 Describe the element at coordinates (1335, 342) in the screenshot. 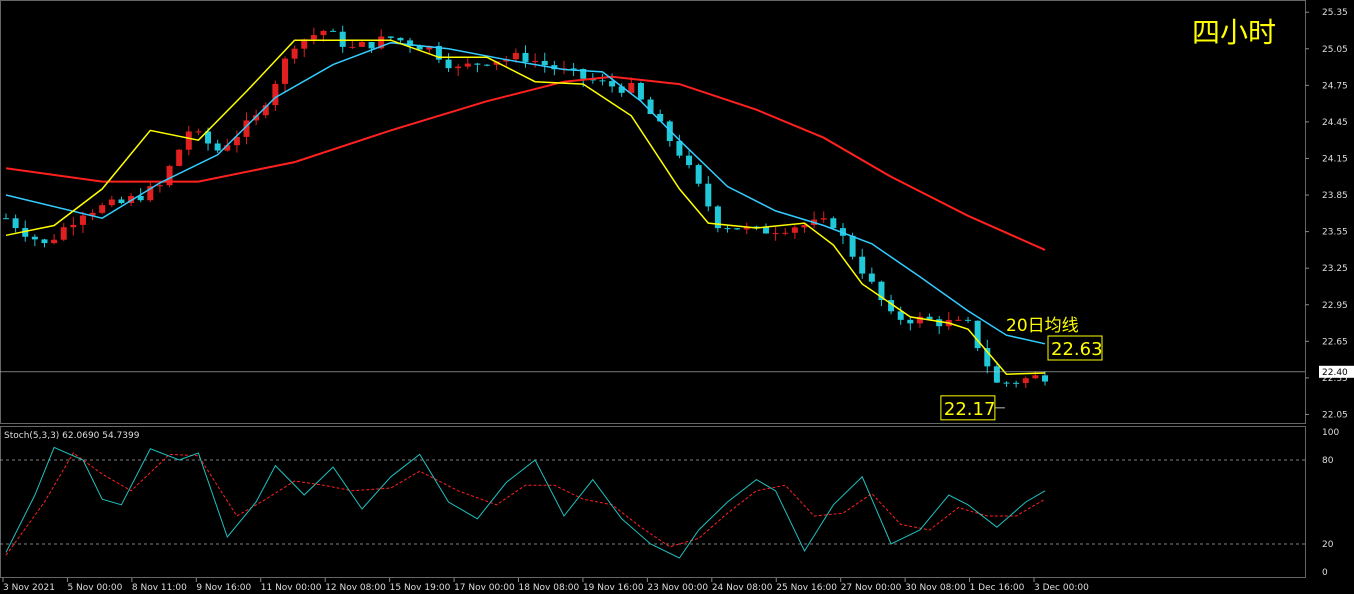

I see `price-tick-label: 22.65` at that location.